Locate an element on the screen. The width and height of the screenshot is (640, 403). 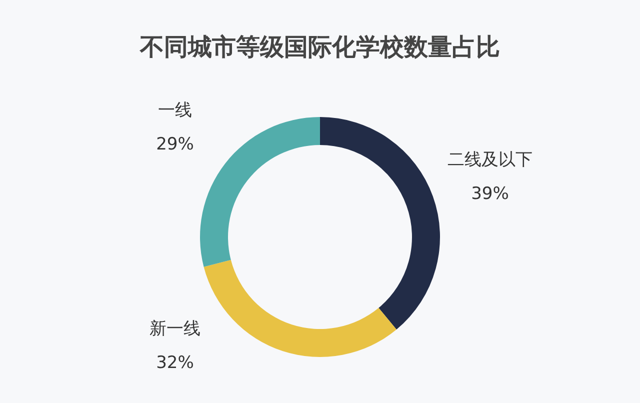
chart-title: 不同城市等级国际化学校数量占比 is located at coordinates (319, 47).